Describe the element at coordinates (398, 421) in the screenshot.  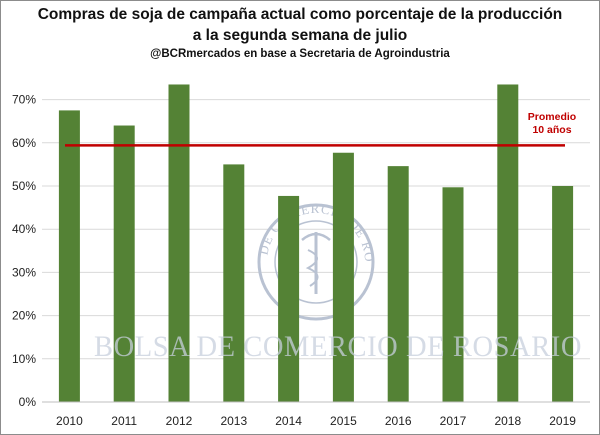
I see `x-tick-label: 2016` at that location.